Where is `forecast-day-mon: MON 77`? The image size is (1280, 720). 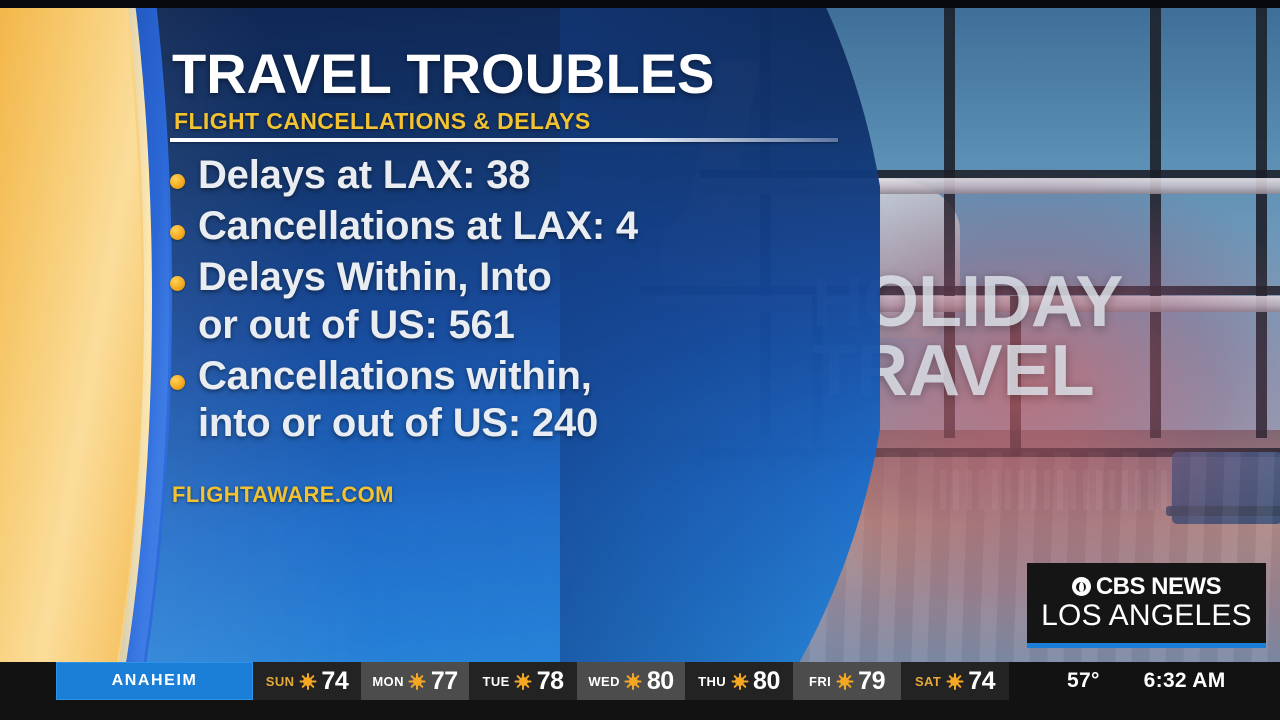 forecast-day-mon: MON 77 is located at coordinates (415, 681).